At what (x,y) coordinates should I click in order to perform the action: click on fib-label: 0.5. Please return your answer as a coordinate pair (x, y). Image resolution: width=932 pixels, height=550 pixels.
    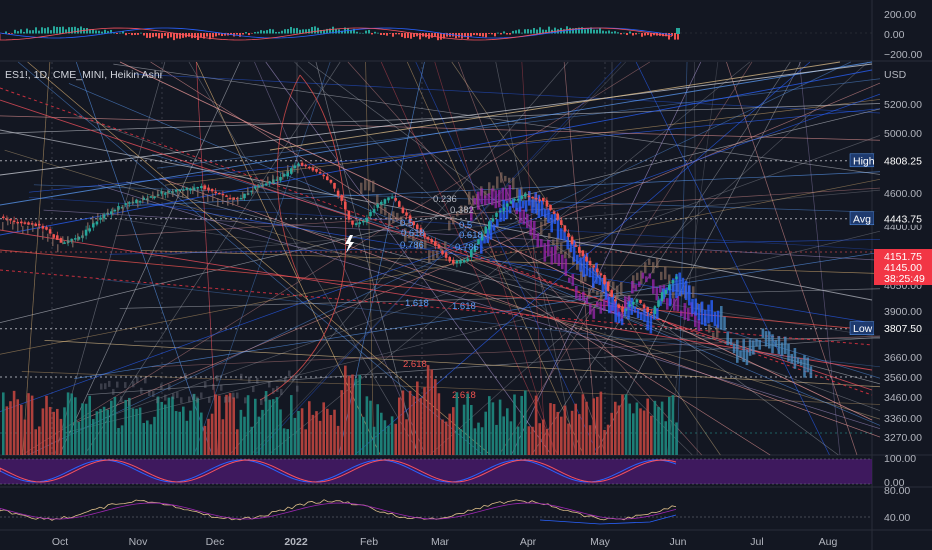
    Looking at the image, I should click on (465, 225).